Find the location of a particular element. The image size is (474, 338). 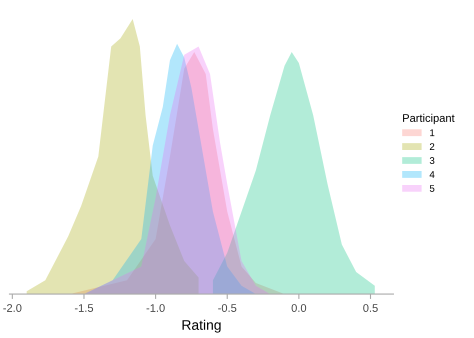

x-tick-label: -2.0 is located at coordinates (12, 308).